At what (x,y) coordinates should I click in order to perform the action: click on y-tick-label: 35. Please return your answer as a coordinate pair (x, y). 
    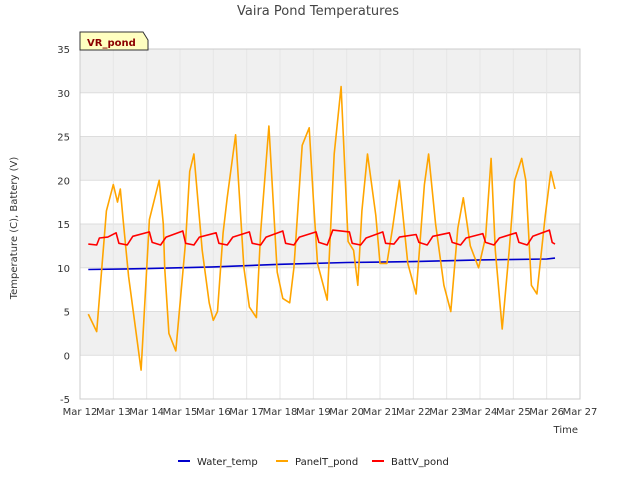
    Looking at the image, I should click on (63, 50).